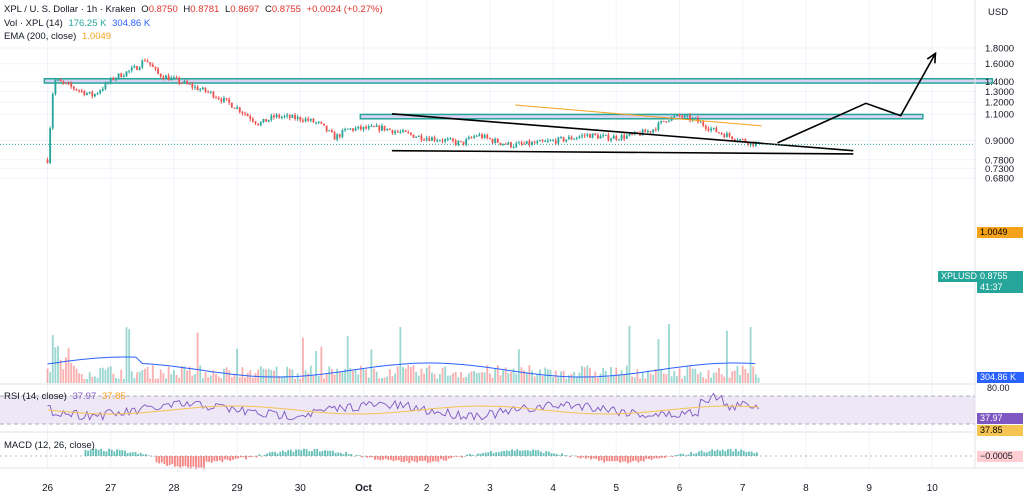  I want to click on x-tick-label: 9, so click(869, 488).